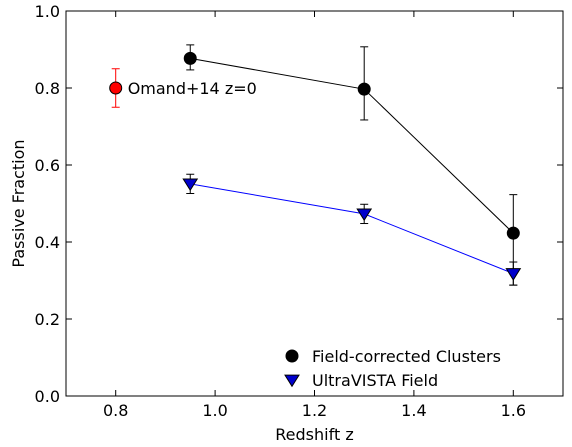  I want to click on annotation-marker, so click(116, 88).